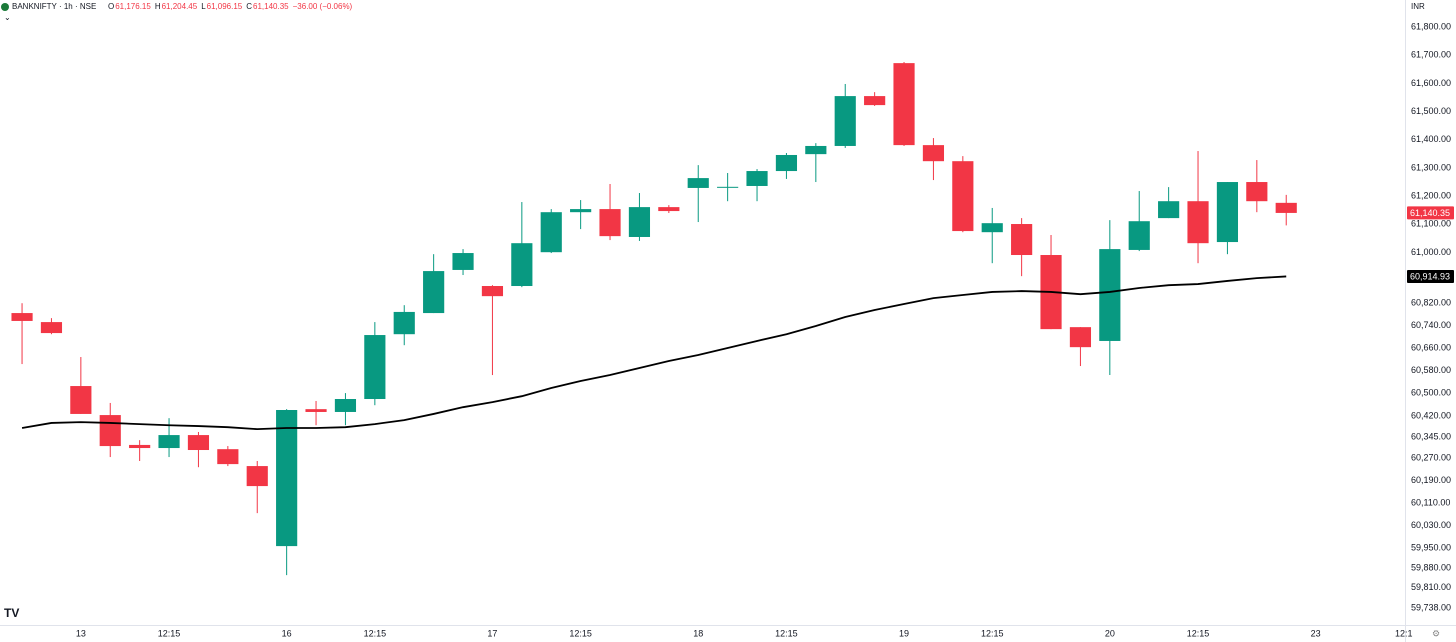  I want to click on ohlc-label: H, so click(158, 6).